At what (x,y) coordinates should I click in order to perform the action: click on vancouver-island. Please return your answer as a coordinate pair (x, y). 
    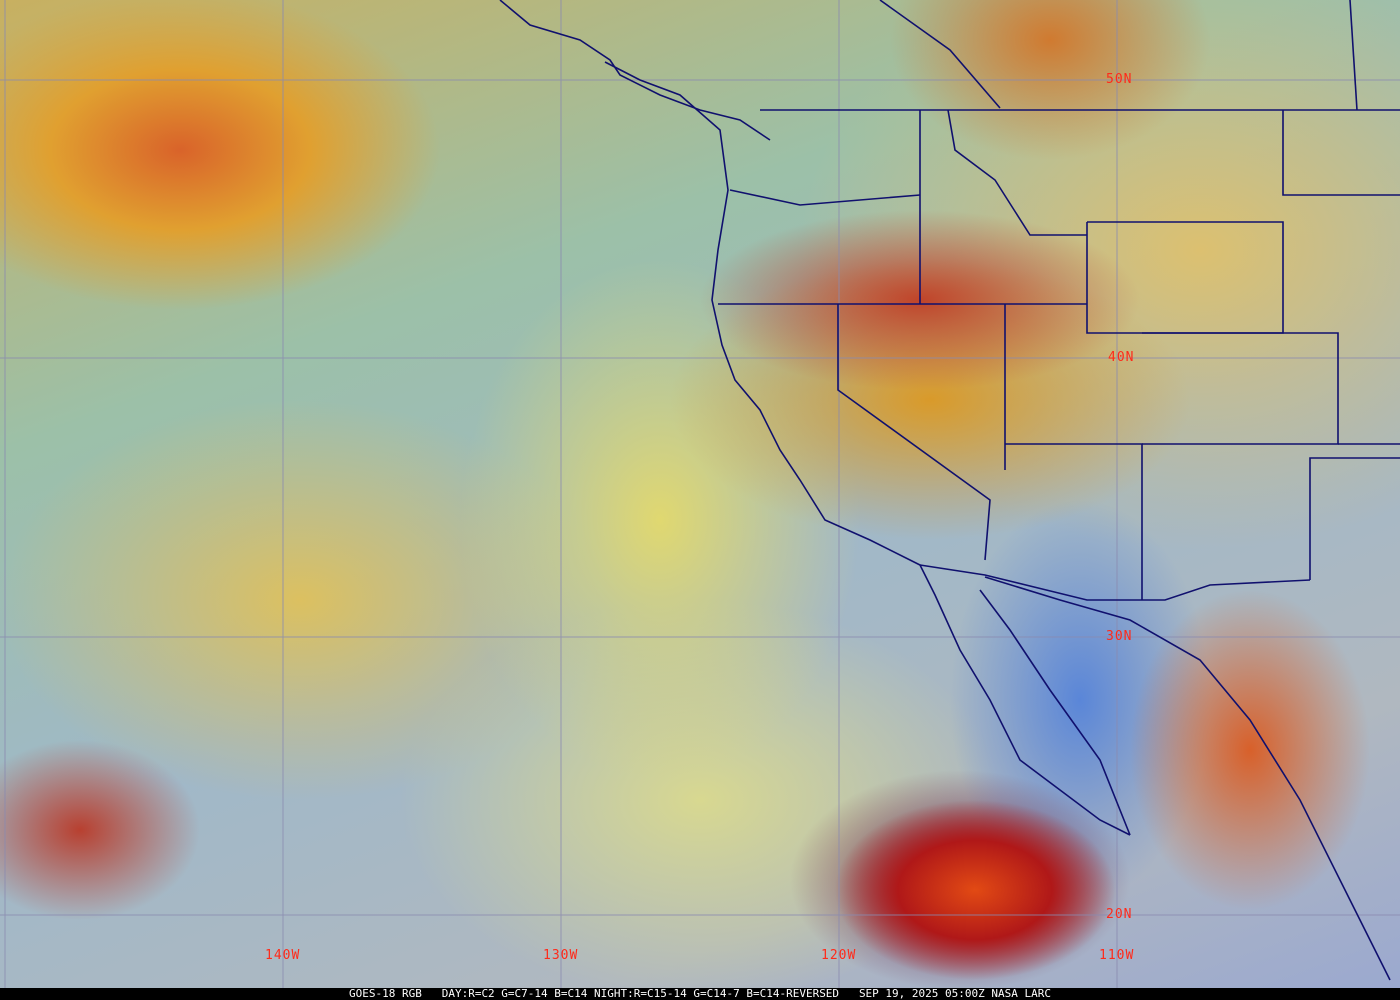
    Looking at the image, I should click on (635, 70).